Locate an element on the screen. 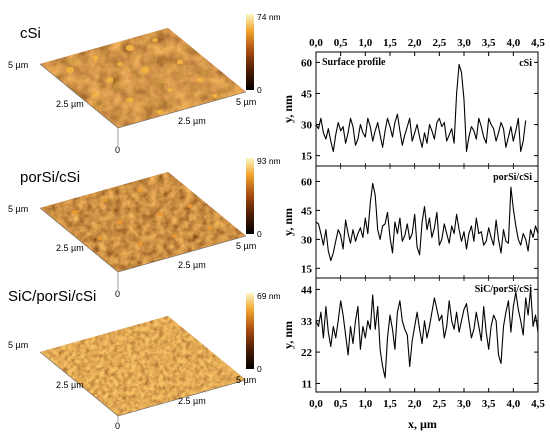 Image resolution: width=550 pixels, height=435 pixels. x-tick-label-top: 1,5 is located at coordinates (390, 43).